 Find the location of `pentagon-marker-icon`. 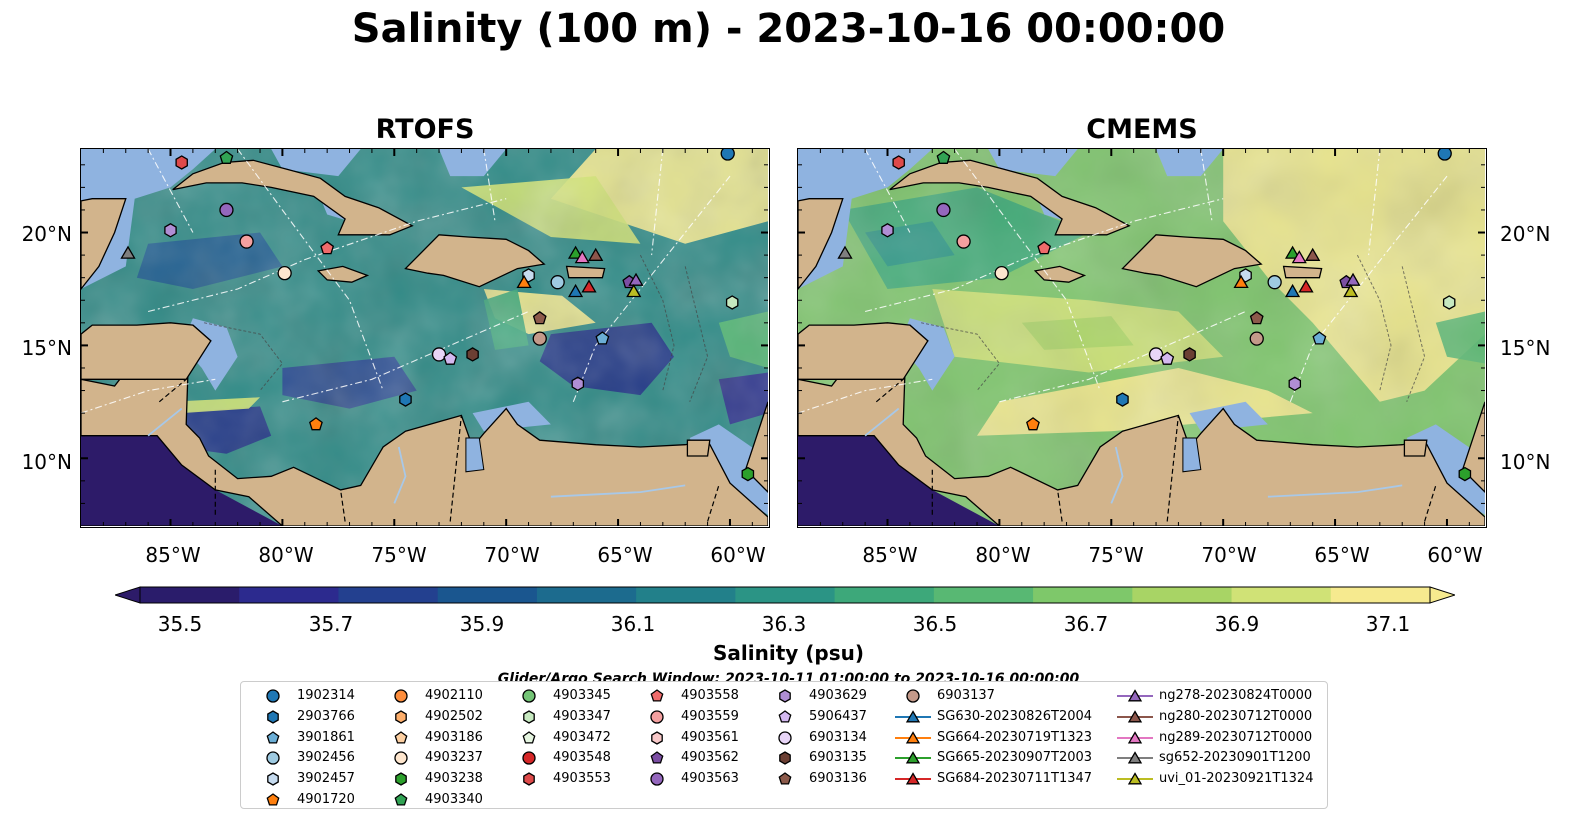

pentagon-marker-icon is located at coordinates (273, 737).